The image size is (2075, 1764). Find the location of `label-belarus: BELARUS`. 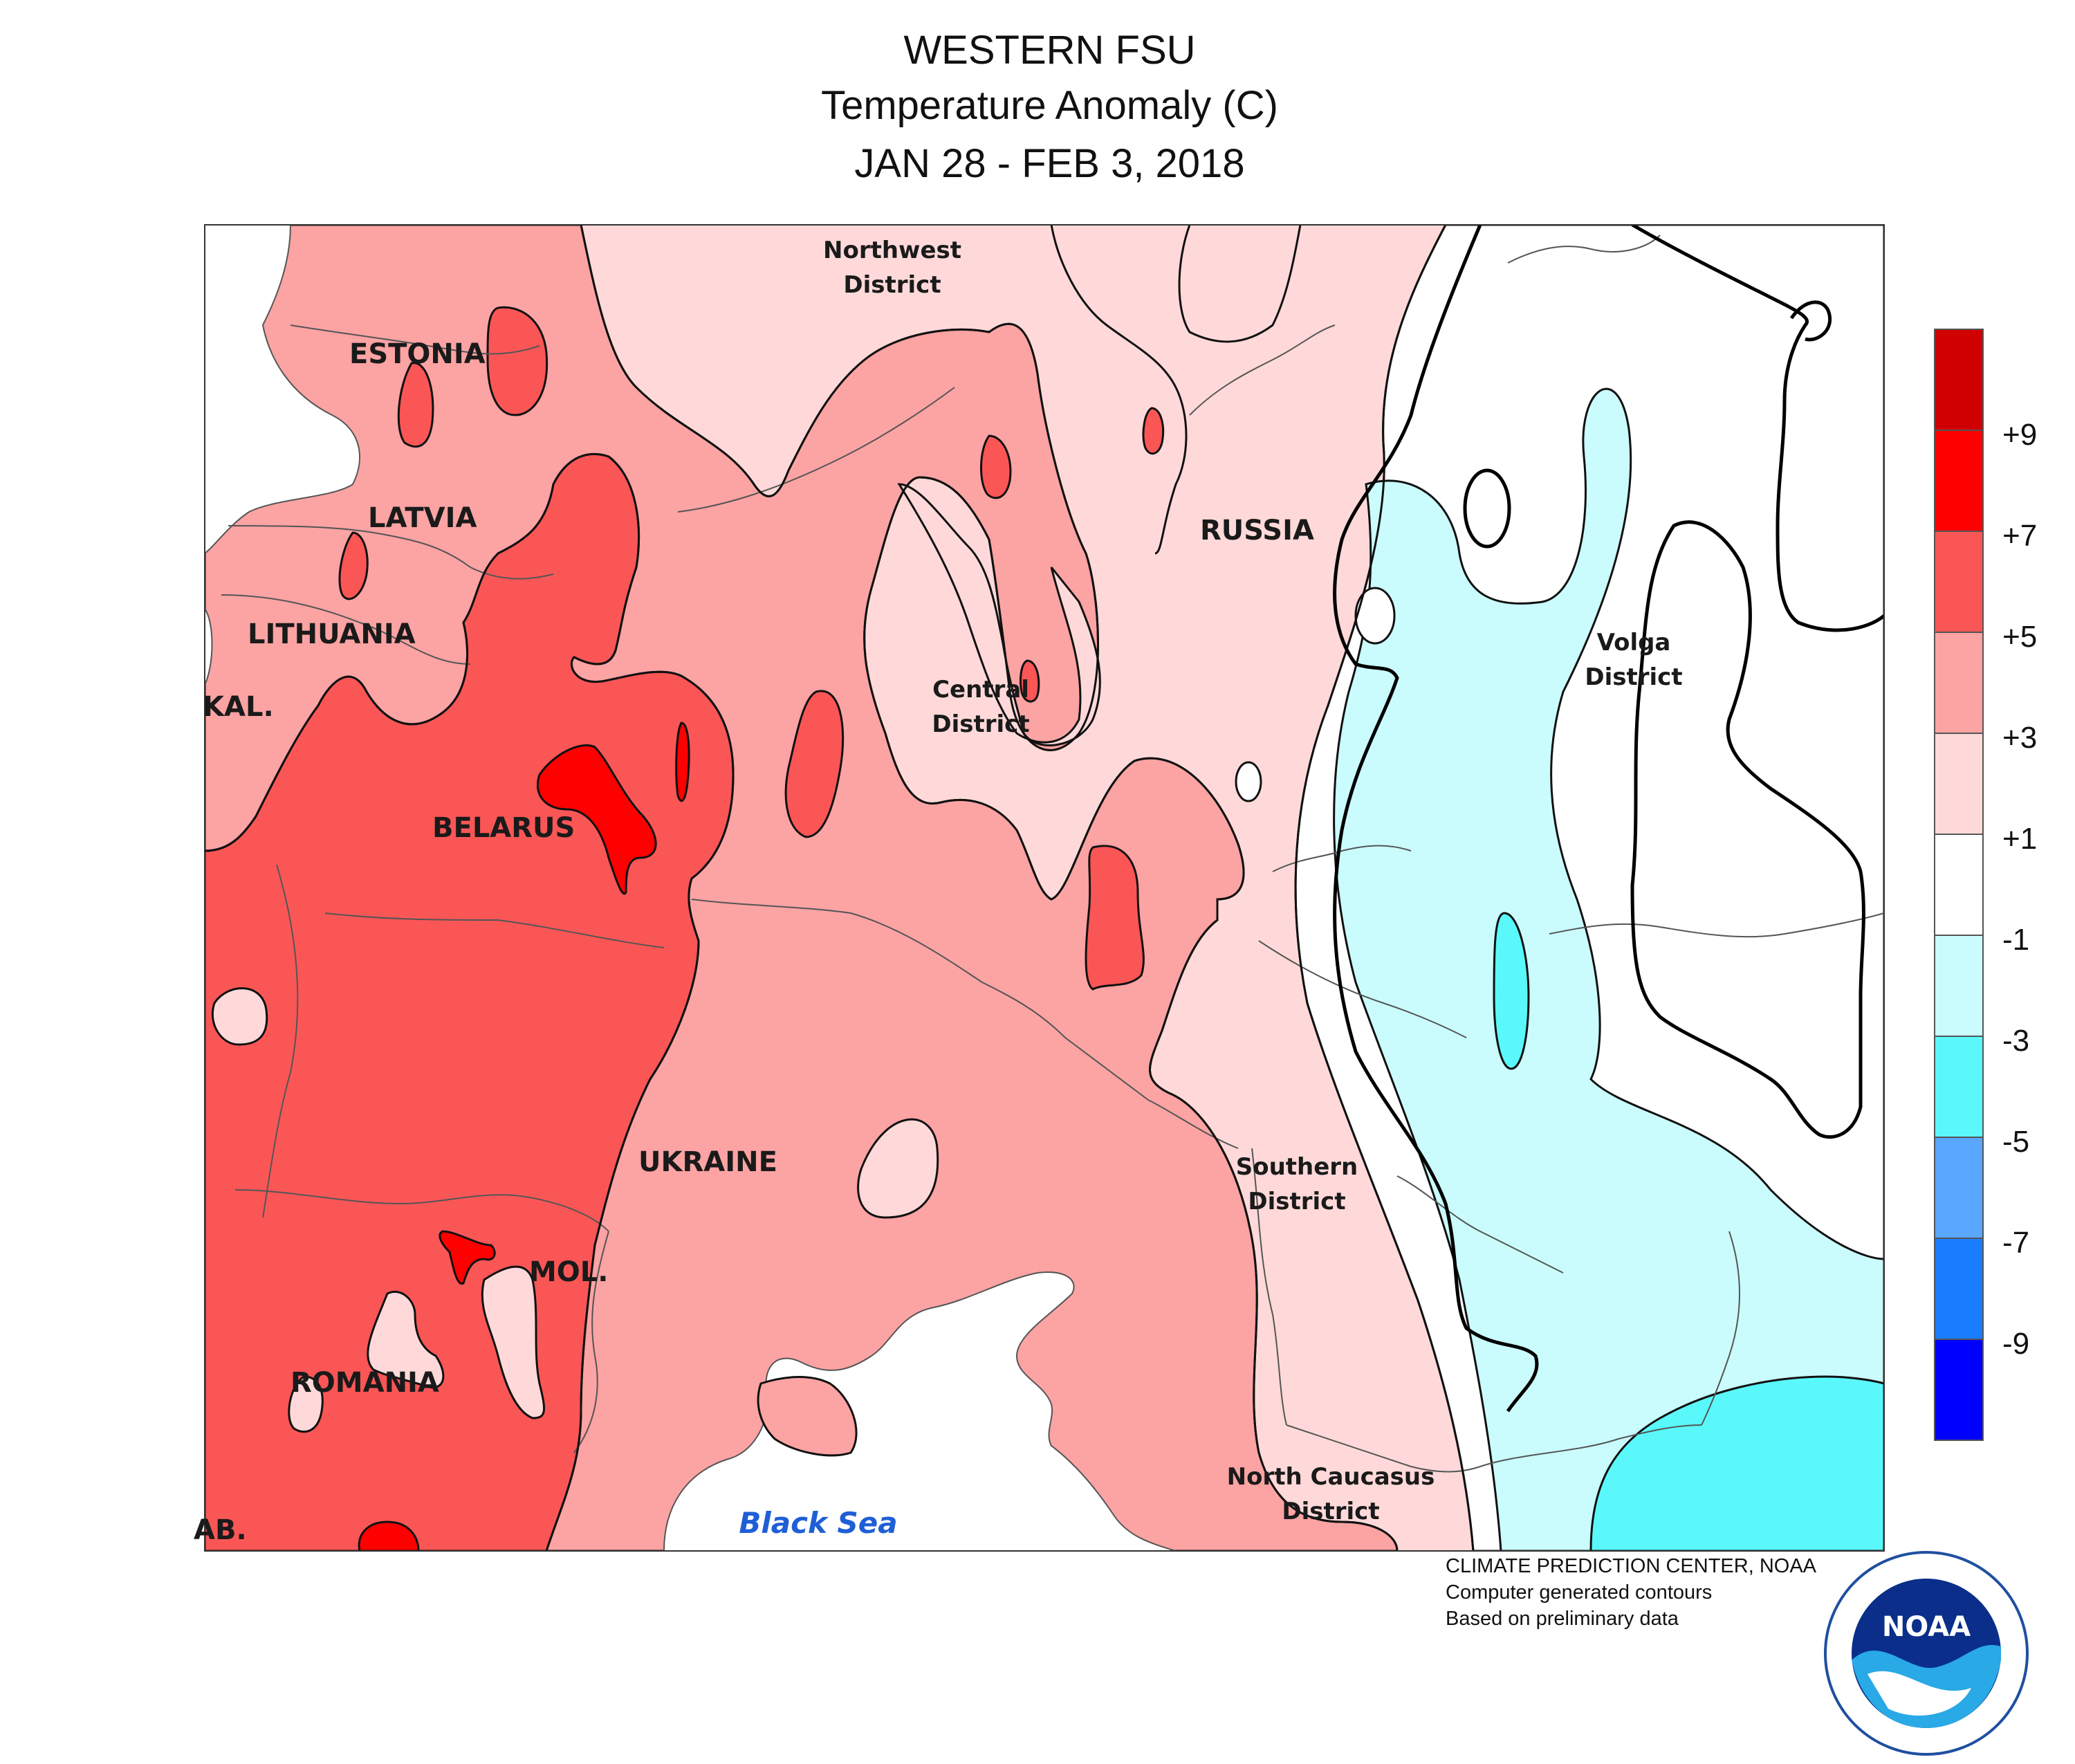

label-belarus: BELARUS is located at coordinates (503, 828).